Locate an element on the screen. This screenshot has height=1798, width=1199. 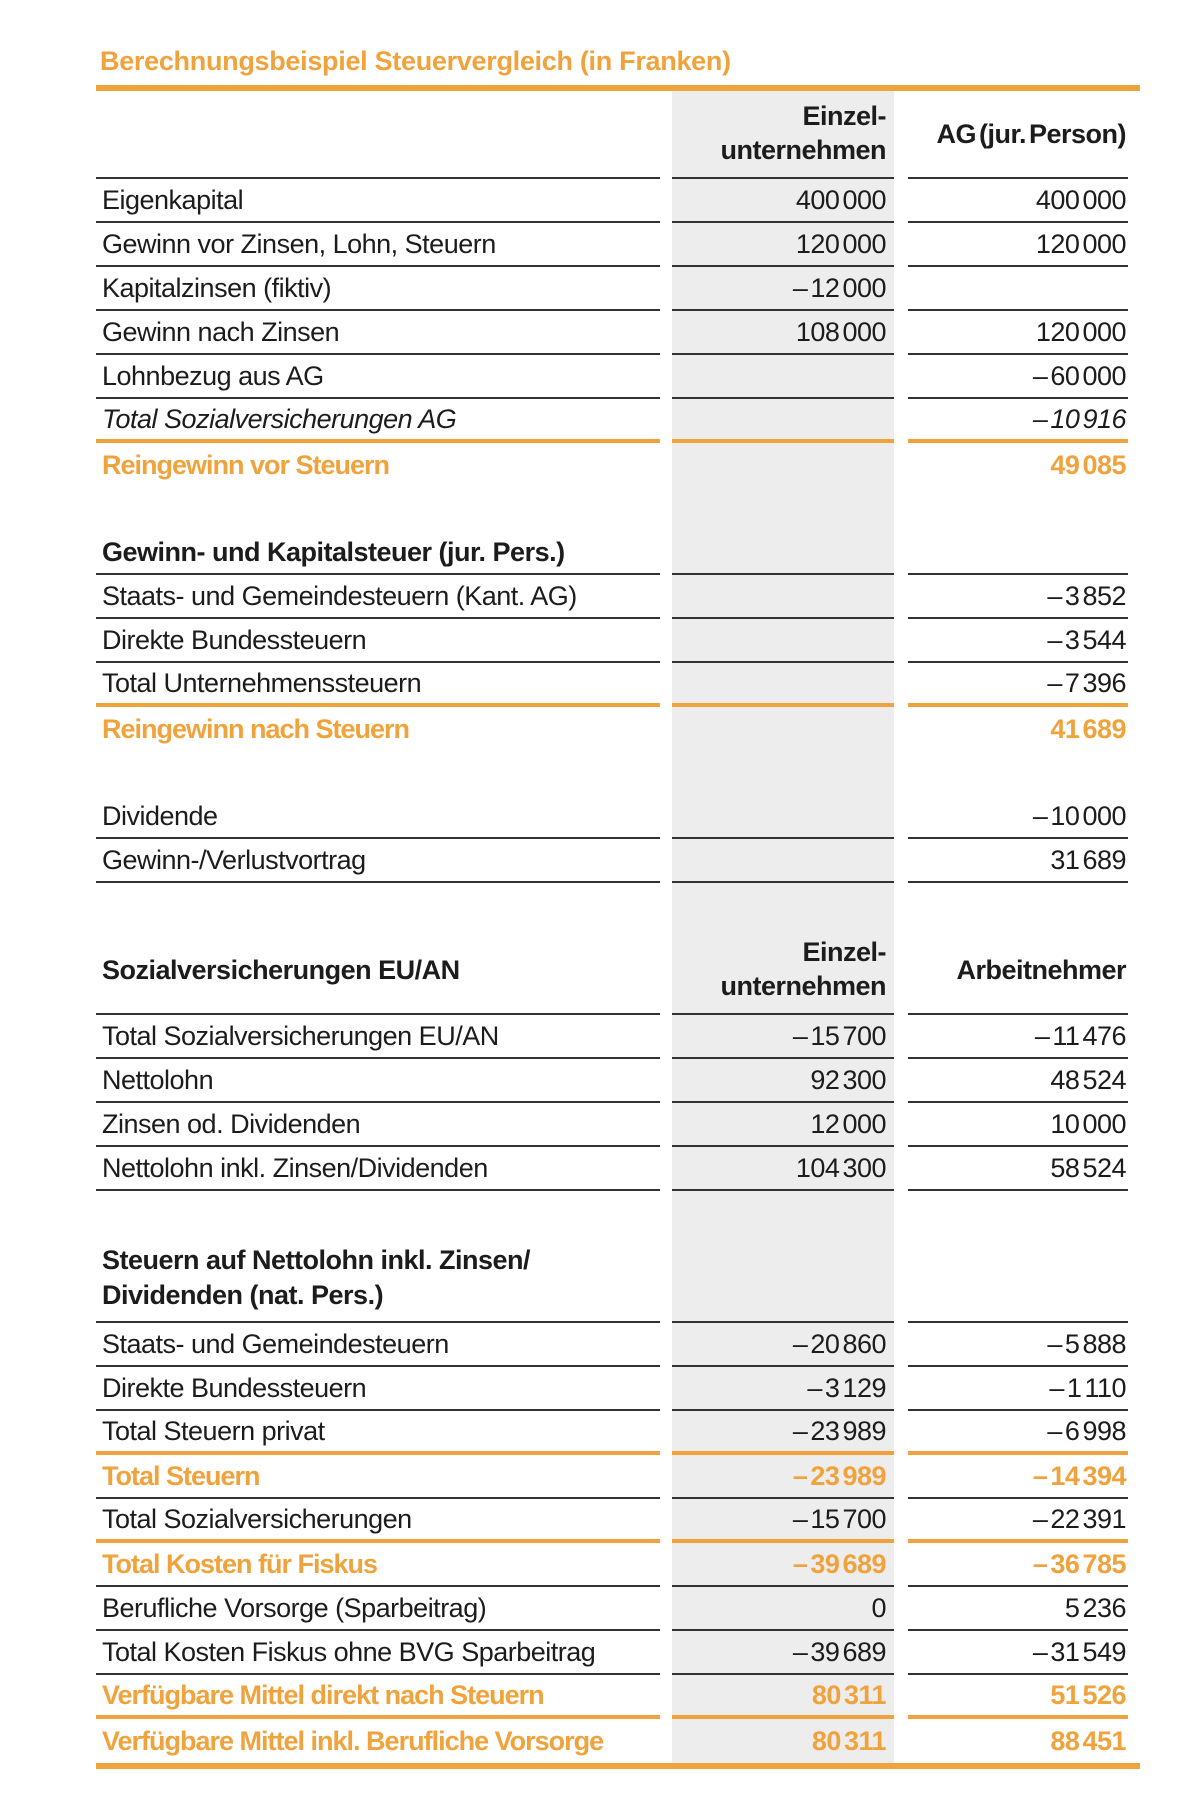
row-label: Staats- und Gemeindesteuern (Kant. AG) is located at coordinates (378, 597).